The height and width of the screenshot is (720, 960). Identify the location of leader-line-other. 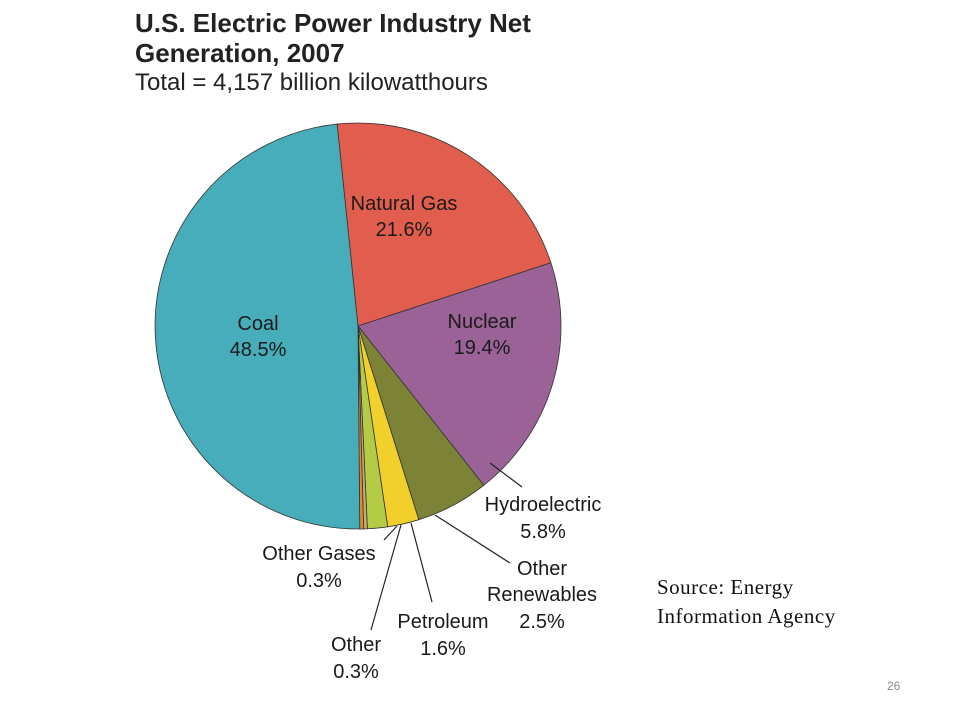
(386, 577).